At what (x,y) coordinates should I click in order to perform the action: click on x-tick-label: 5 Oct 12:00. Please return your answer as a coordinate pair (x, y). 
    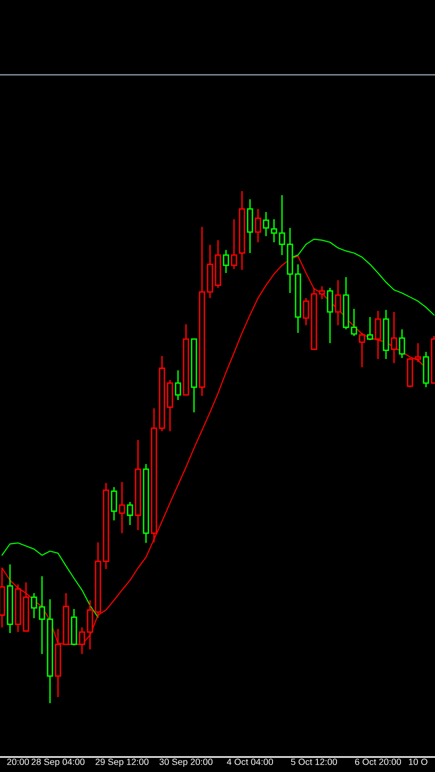
    Looking at the image, I should click on (314, 762).